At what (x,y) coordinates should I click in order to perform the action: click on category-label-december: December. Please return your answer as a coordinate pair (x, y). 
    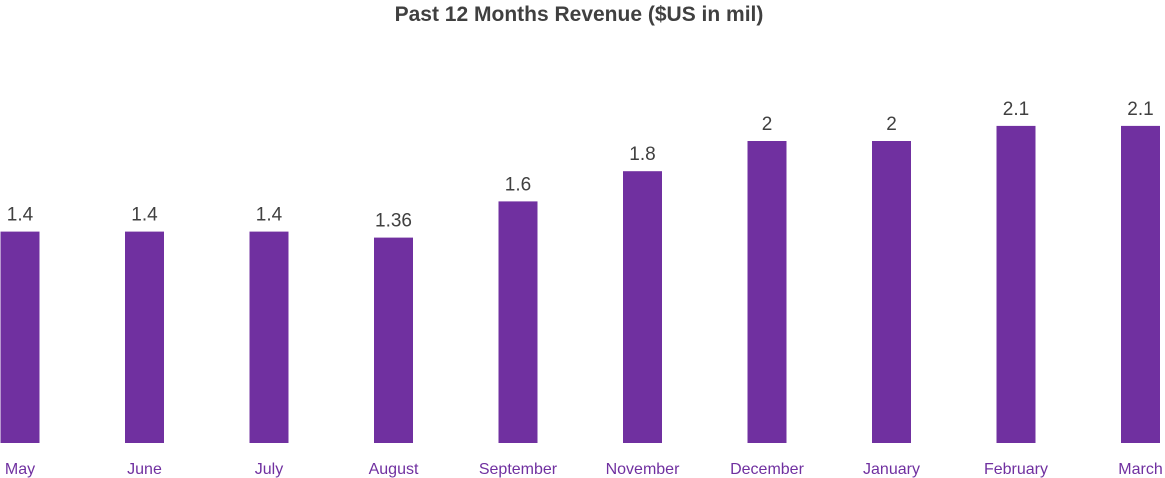
    Looking at the image, I should click on (767, 469).